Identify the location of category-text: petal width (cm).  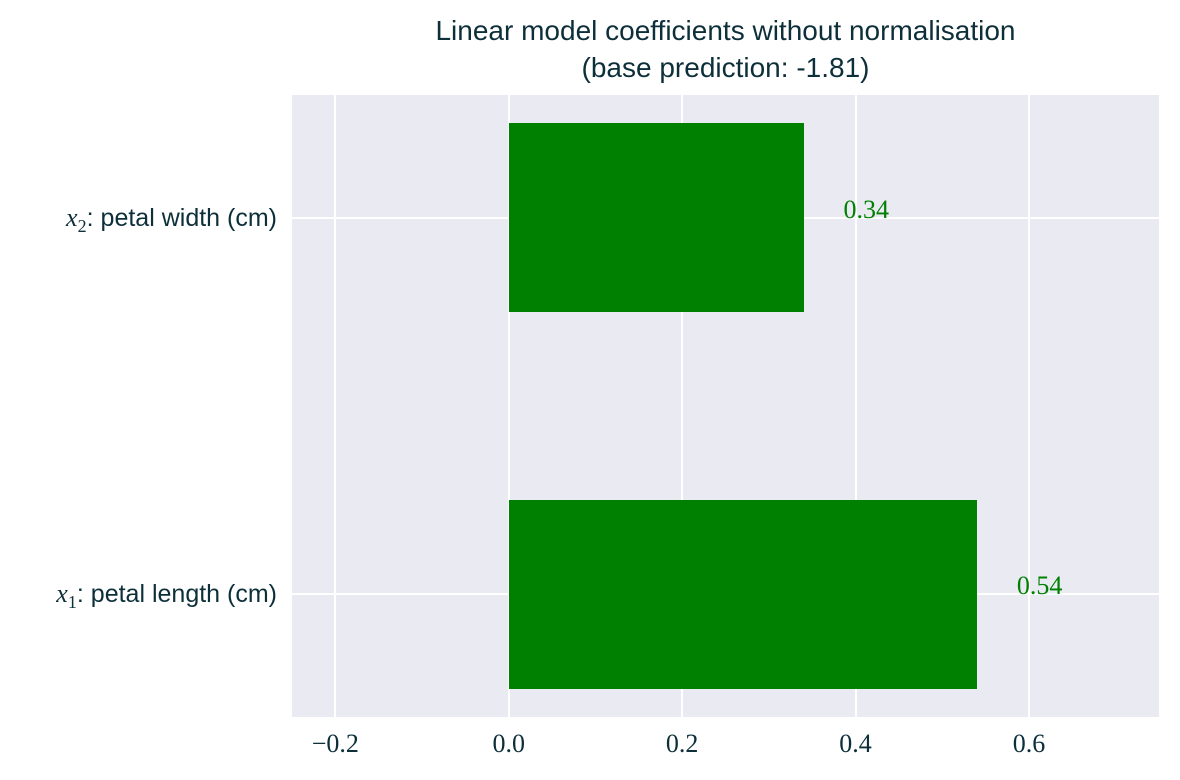
(188, 217).